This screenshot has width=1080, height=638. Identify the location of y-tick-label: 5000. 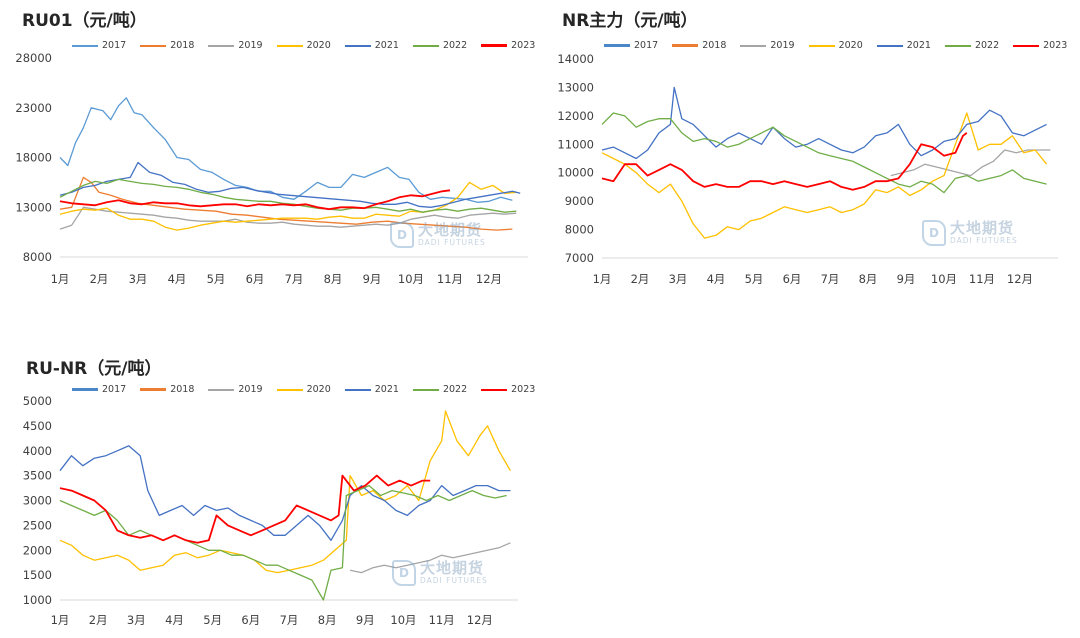
(37, 401).